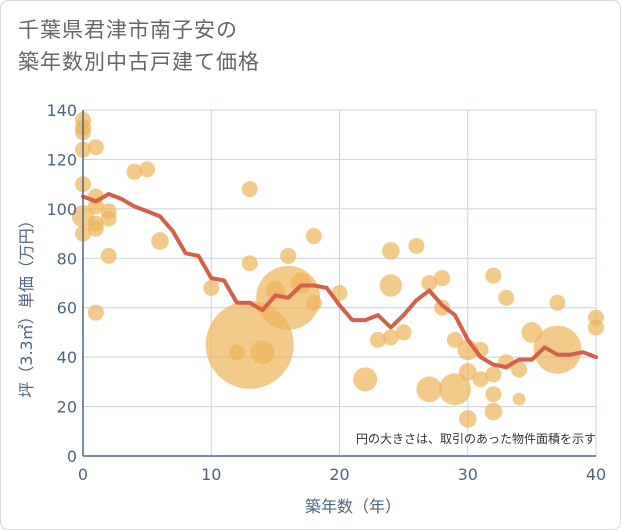 The width and height of the screenshot is (621, 530). What do you see at coordinates (83, 474) in the screenshot?
I see `x-tick-label: 0` at bounding box center [83, 474].